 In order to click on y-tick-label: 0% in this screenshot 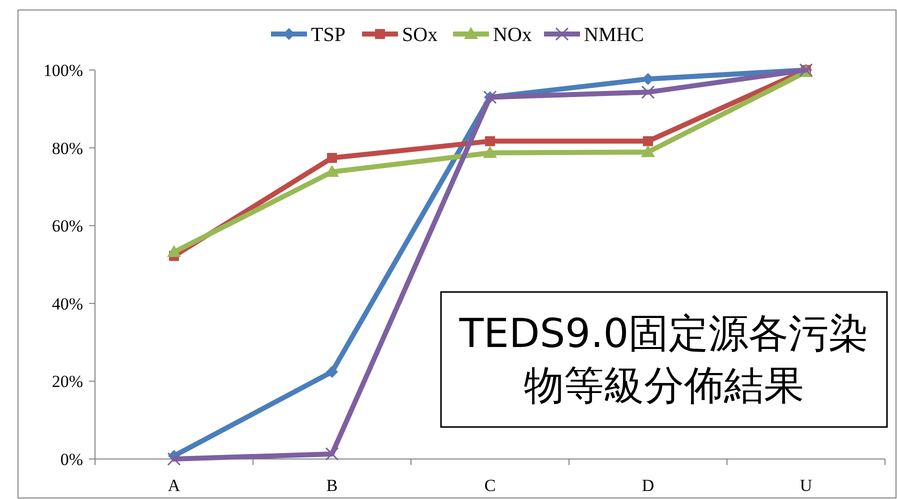, I will do `click(71, 459)`.